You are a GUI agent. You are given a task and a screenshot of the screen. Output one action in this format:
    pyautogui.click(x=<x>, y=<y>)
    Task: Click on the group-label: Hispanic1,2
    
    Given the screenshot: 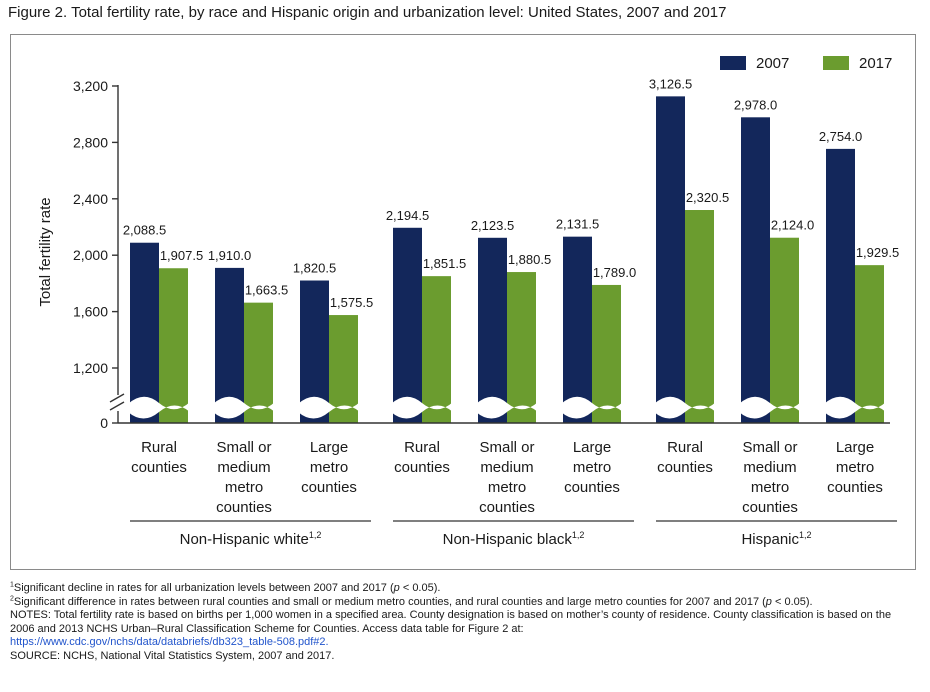 What is the action you would take?
    pyautogui.click(x=776, y=539)
    